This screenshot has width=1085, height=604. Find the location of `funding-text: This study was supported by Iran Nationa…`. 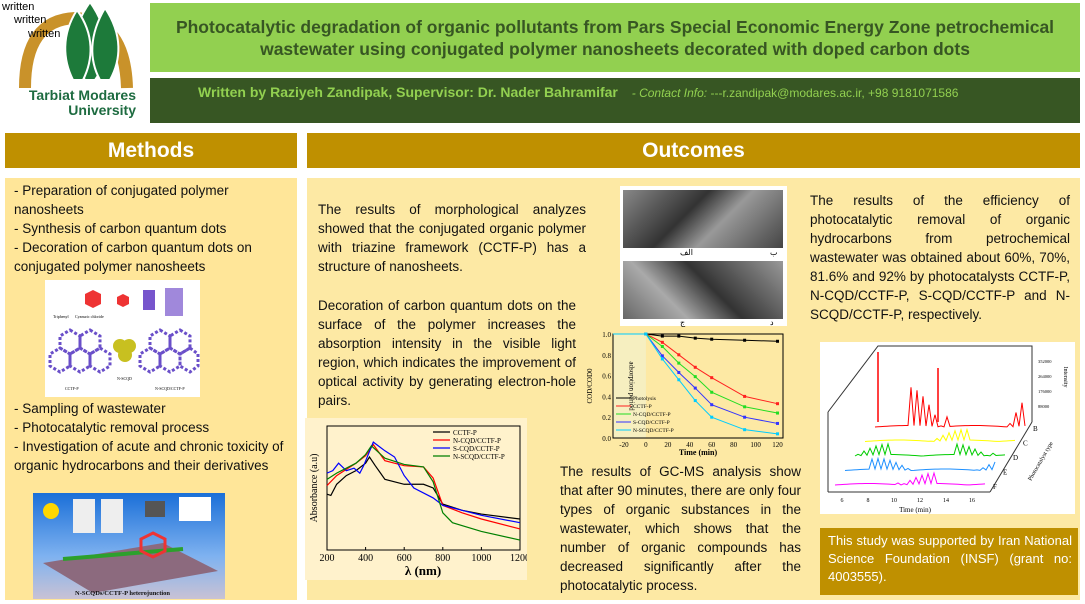

funding-text: This study was supported by Iran Nationa… is located at coordinates (950, 558).